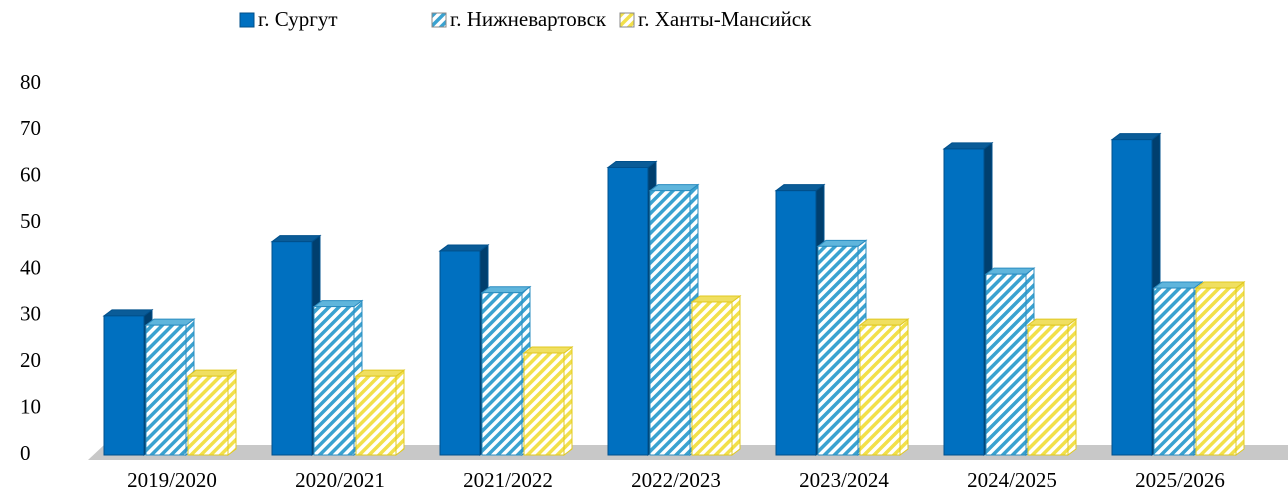 The width and height of the screenshot is (1288, 502). What do you see at coordinates (30, 82) in the screenshot?
I see `y-tick-label: 80` at bounding box center [30, 82].